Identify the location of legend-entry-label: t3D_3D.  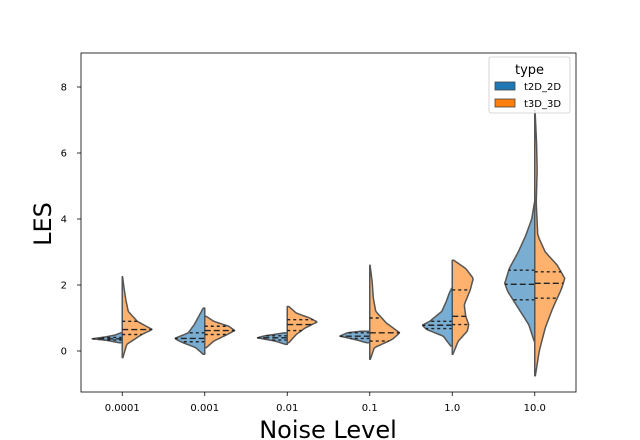
(542, 104).